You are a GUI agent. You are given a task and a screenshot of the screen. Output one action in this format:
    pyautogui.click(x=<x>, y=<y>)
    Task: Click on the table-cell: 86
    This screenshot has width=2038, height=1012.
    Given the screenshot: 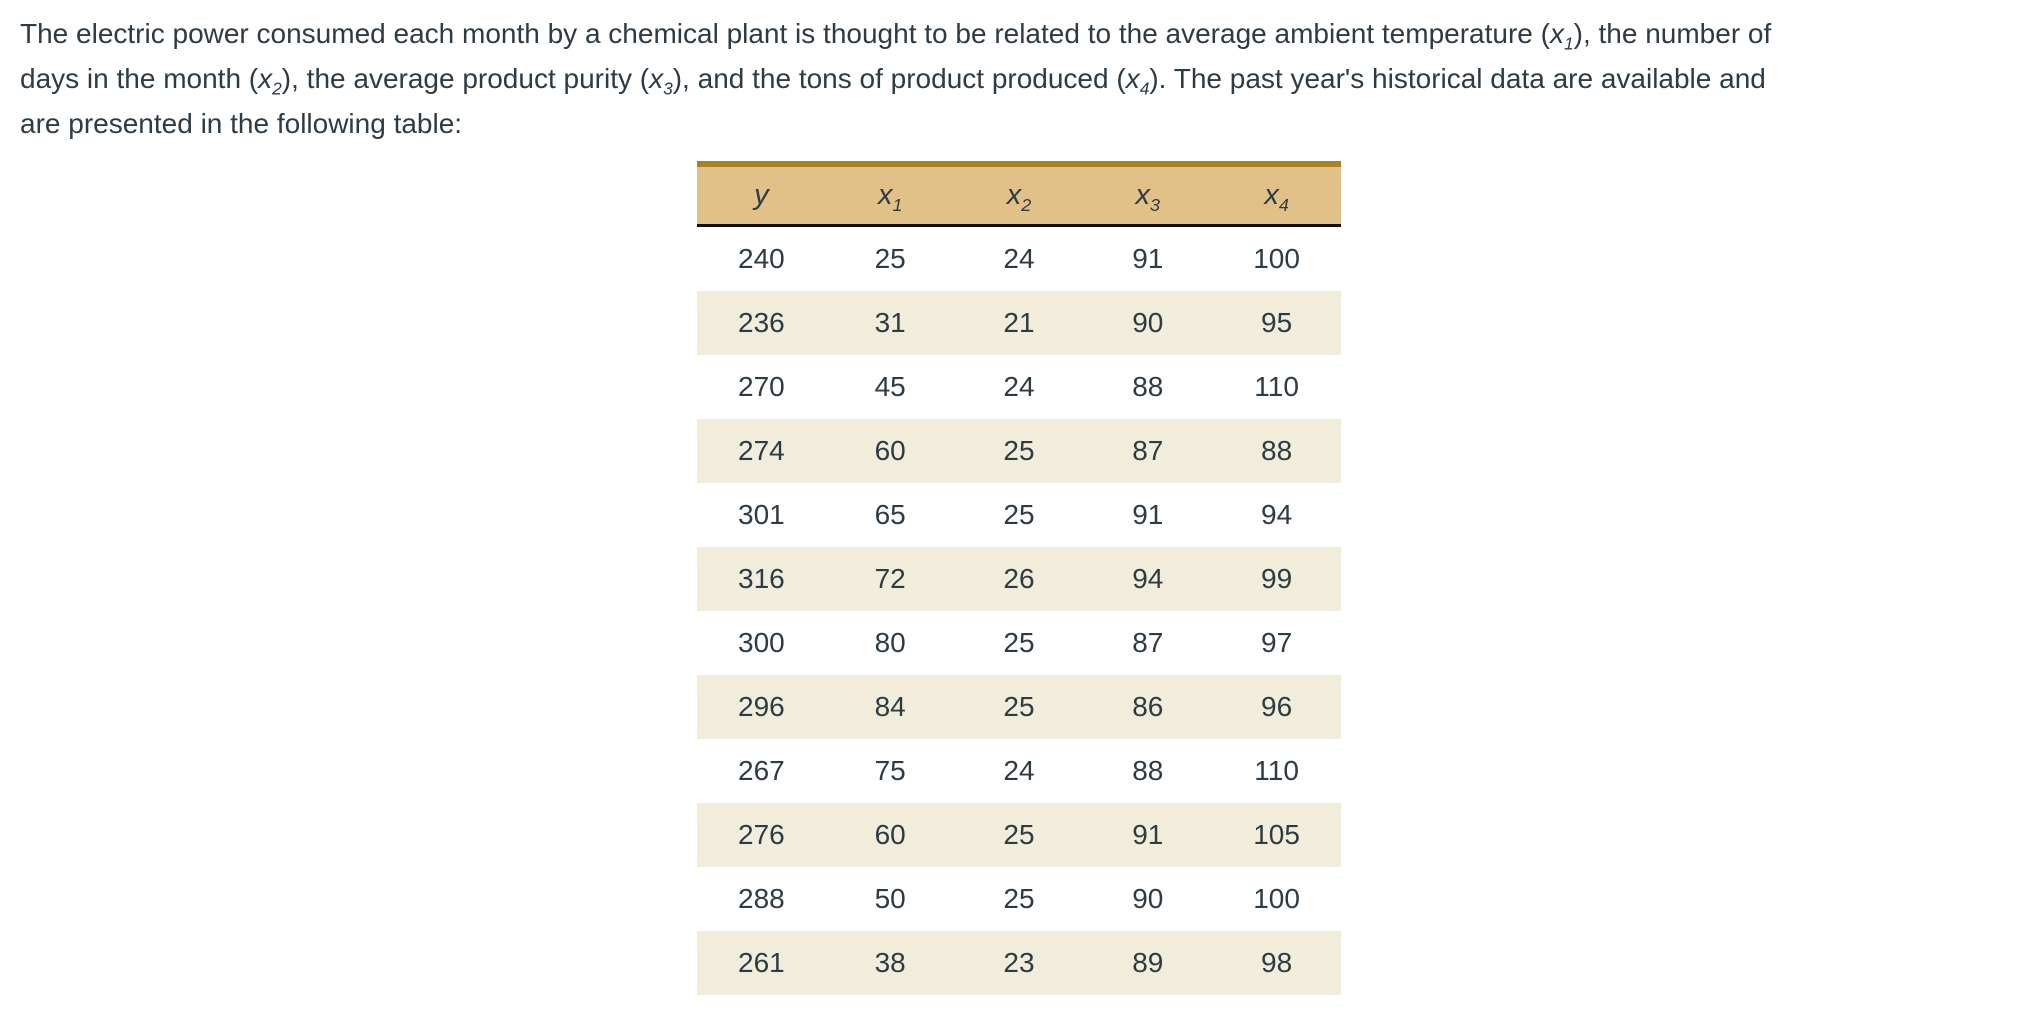 What is the action you would take?
    pyautogui.click(x=1148, y=707)
    